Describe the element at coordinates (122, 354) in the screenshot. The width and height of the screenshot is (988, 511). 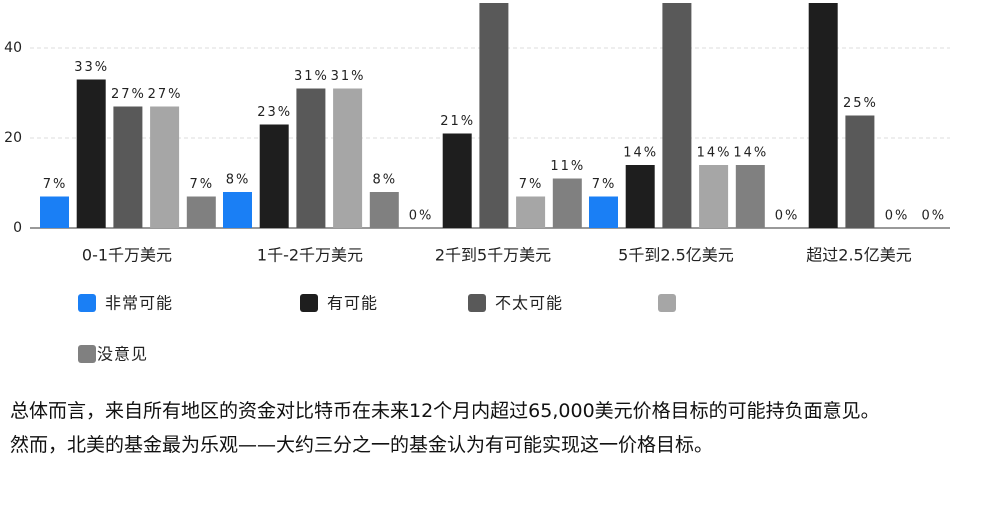
I see `legend-label: 没意见` at that location.